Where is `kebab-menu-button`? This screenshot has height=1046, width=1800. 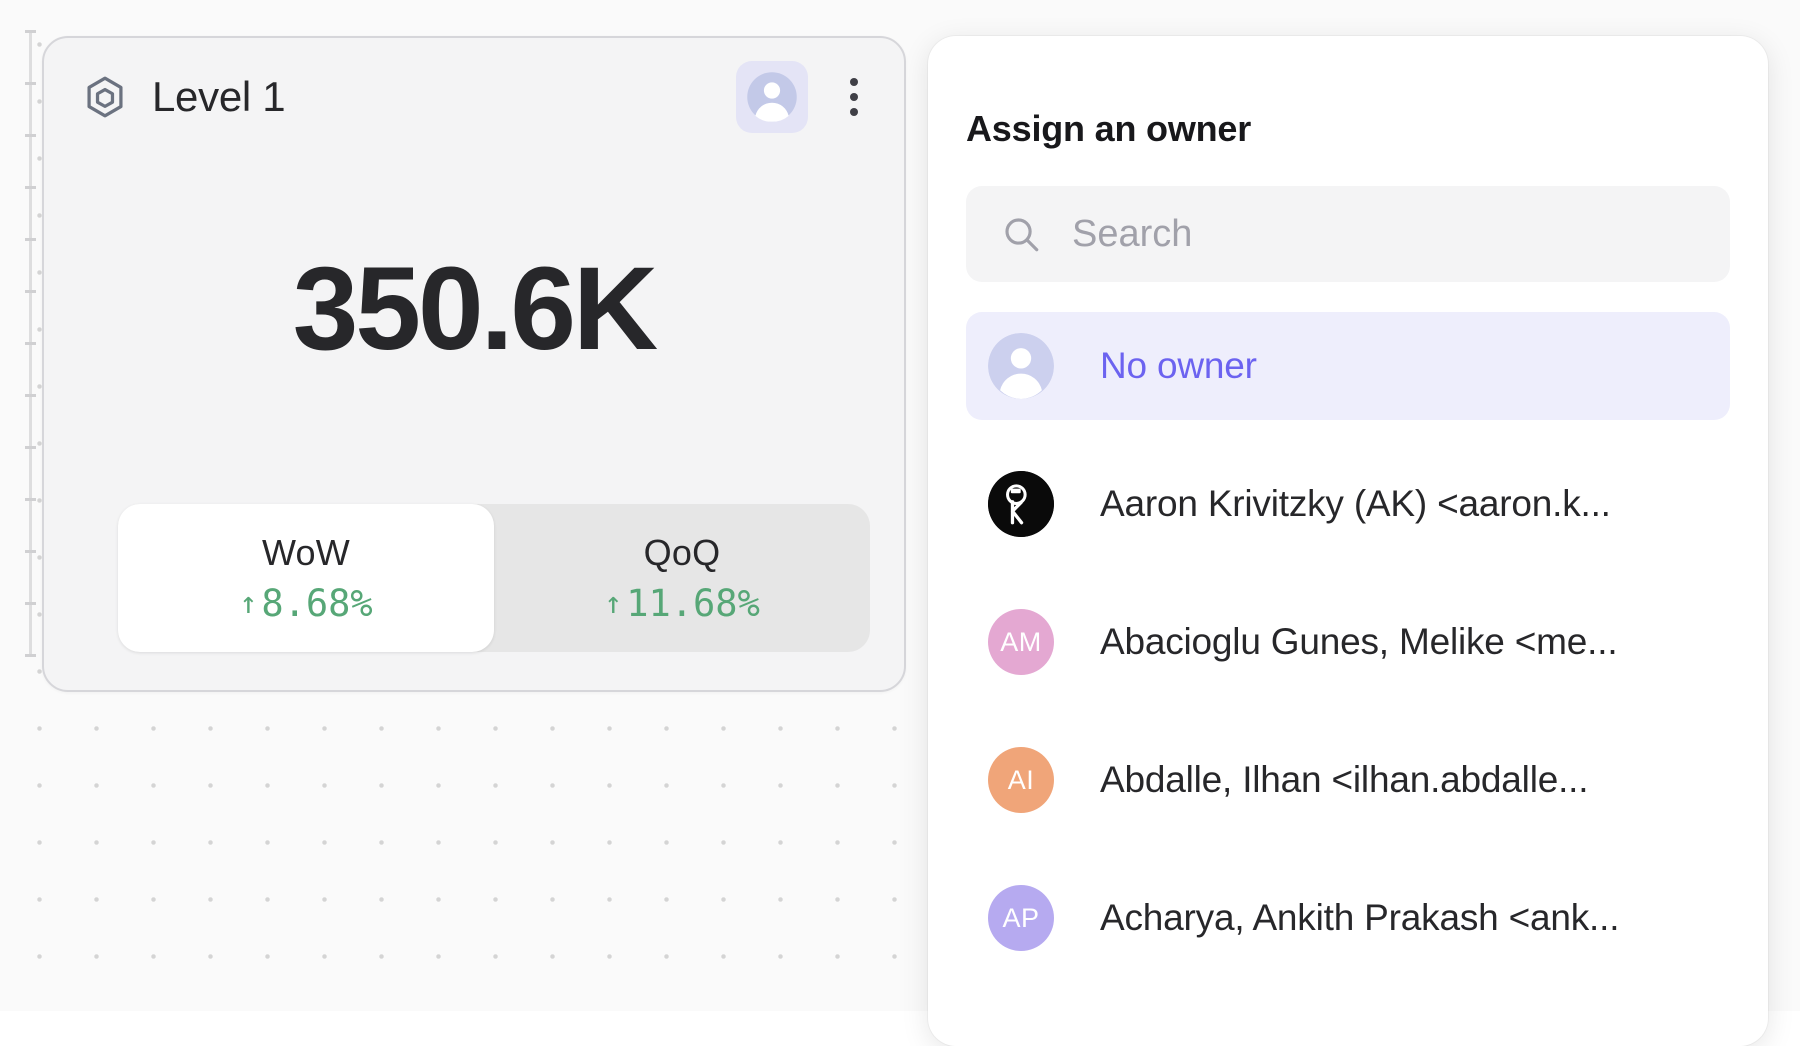 kebab-menu-button is located at coordinates (854, 97).